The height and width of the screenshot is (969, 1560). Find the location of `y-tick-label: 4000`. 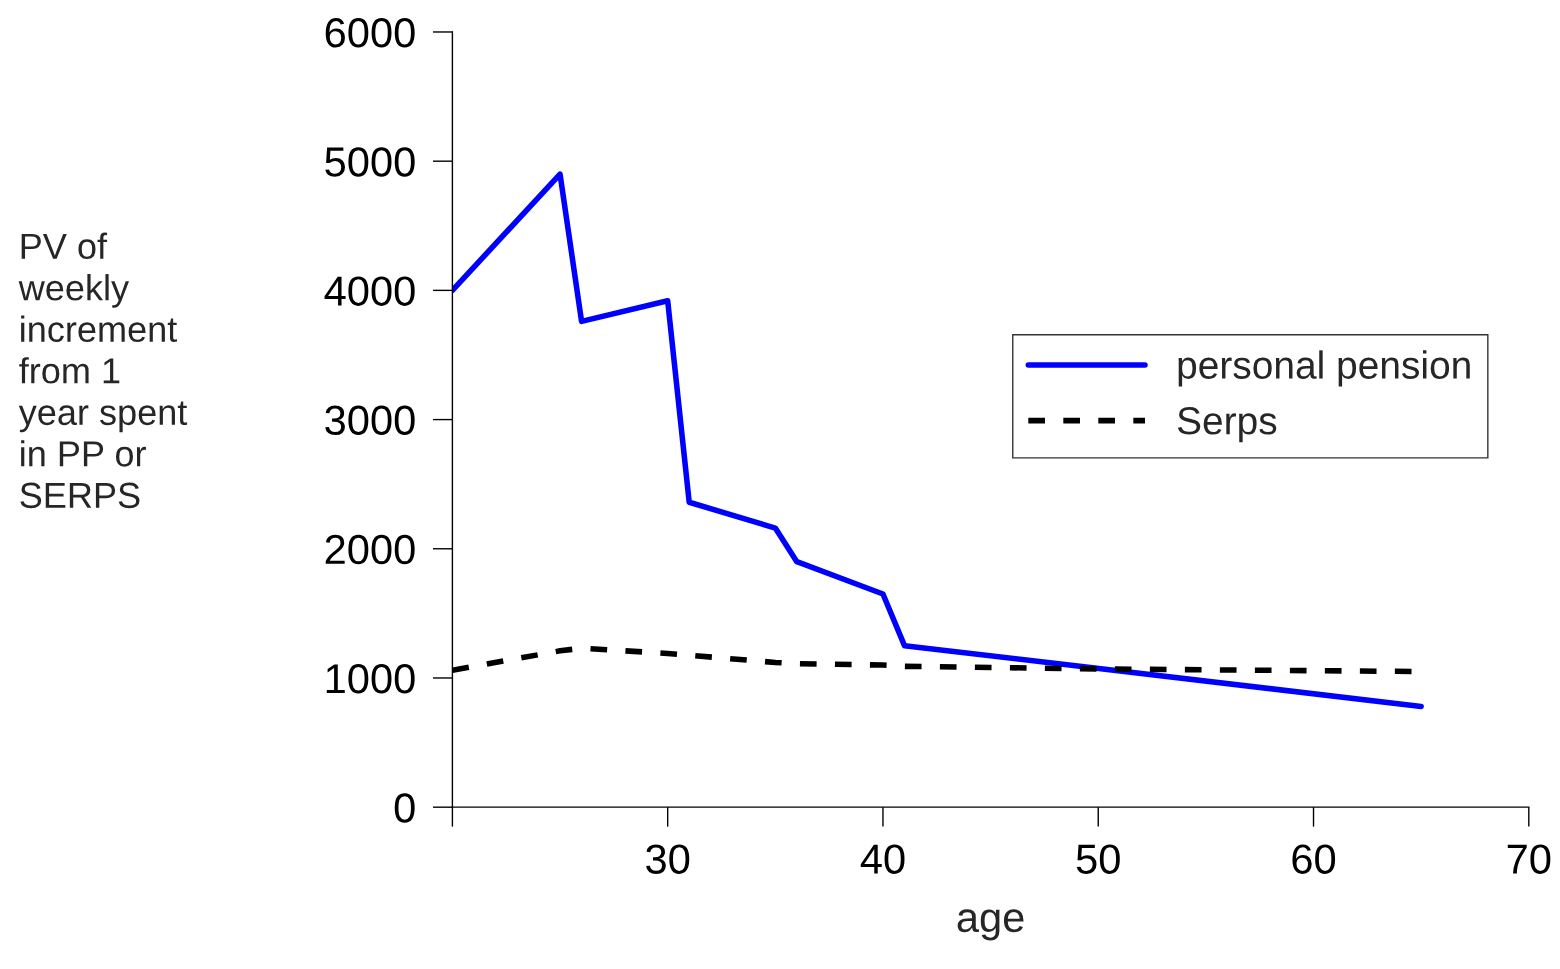

y-tick-label: 4000 is located at coordinates (369, 291).